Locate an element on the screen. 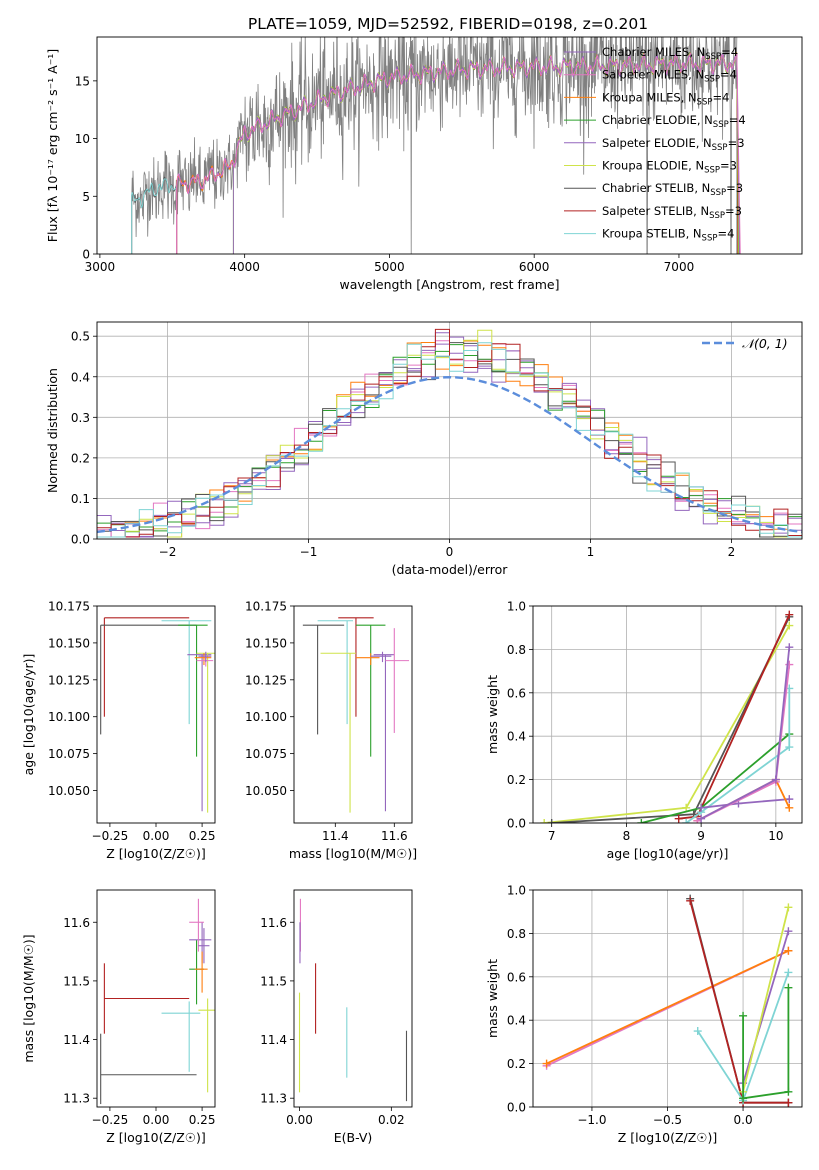 This screenshot has height=1170, width=819. legend-label: Kroupa STELIB, NSSP=4 is located at coordinates (668, 235).